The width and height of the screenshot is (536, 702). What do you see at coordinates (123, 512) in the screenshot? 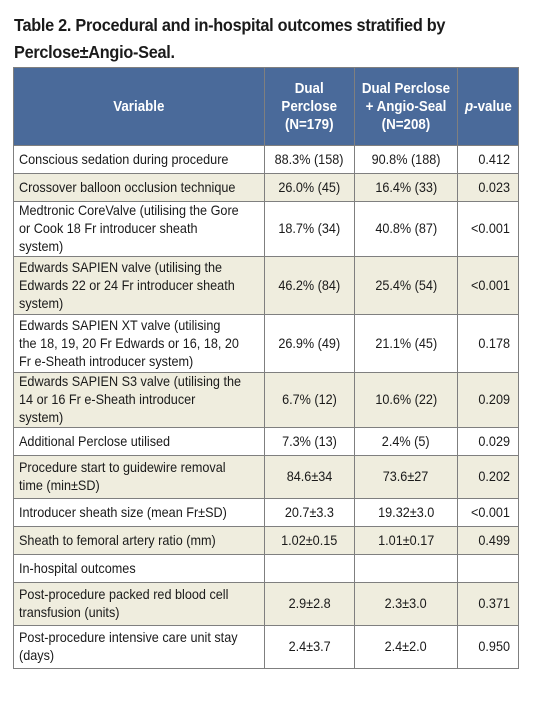
I see `cell-text: Introducer sheath size (mean Fr±SD)` at bounding box center [123, 512].